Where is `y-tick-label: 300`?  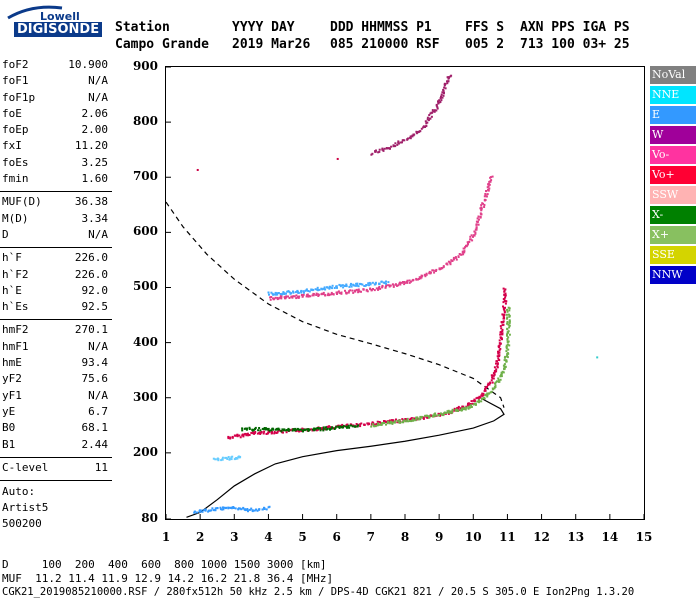
y-tick-label: 300 is located at coordinates (145, 396).